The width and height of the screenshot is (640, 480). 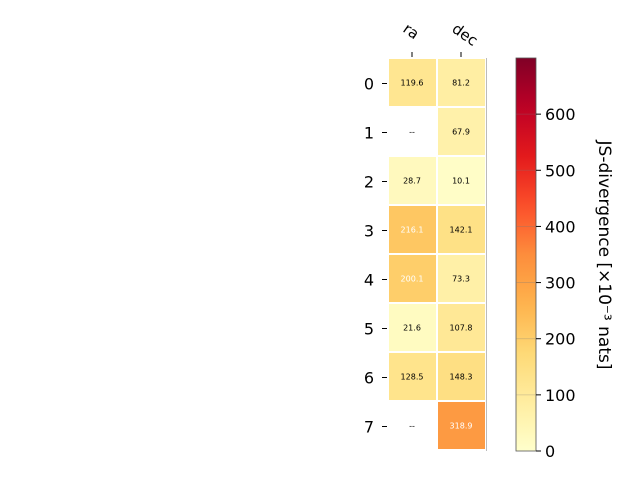 What do you see at coordinates (369, 133) in the screenshot?
I see `row-label: 1` at bounding box center [369, 133].